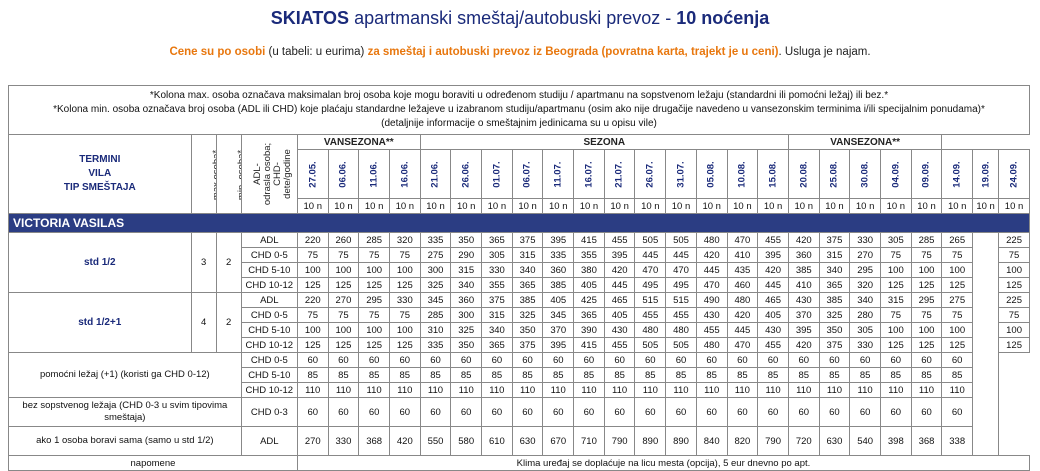 The width and height of the screenshot is (1040, 471). I want to click on season-header: SEZONA, so click(604, 142).